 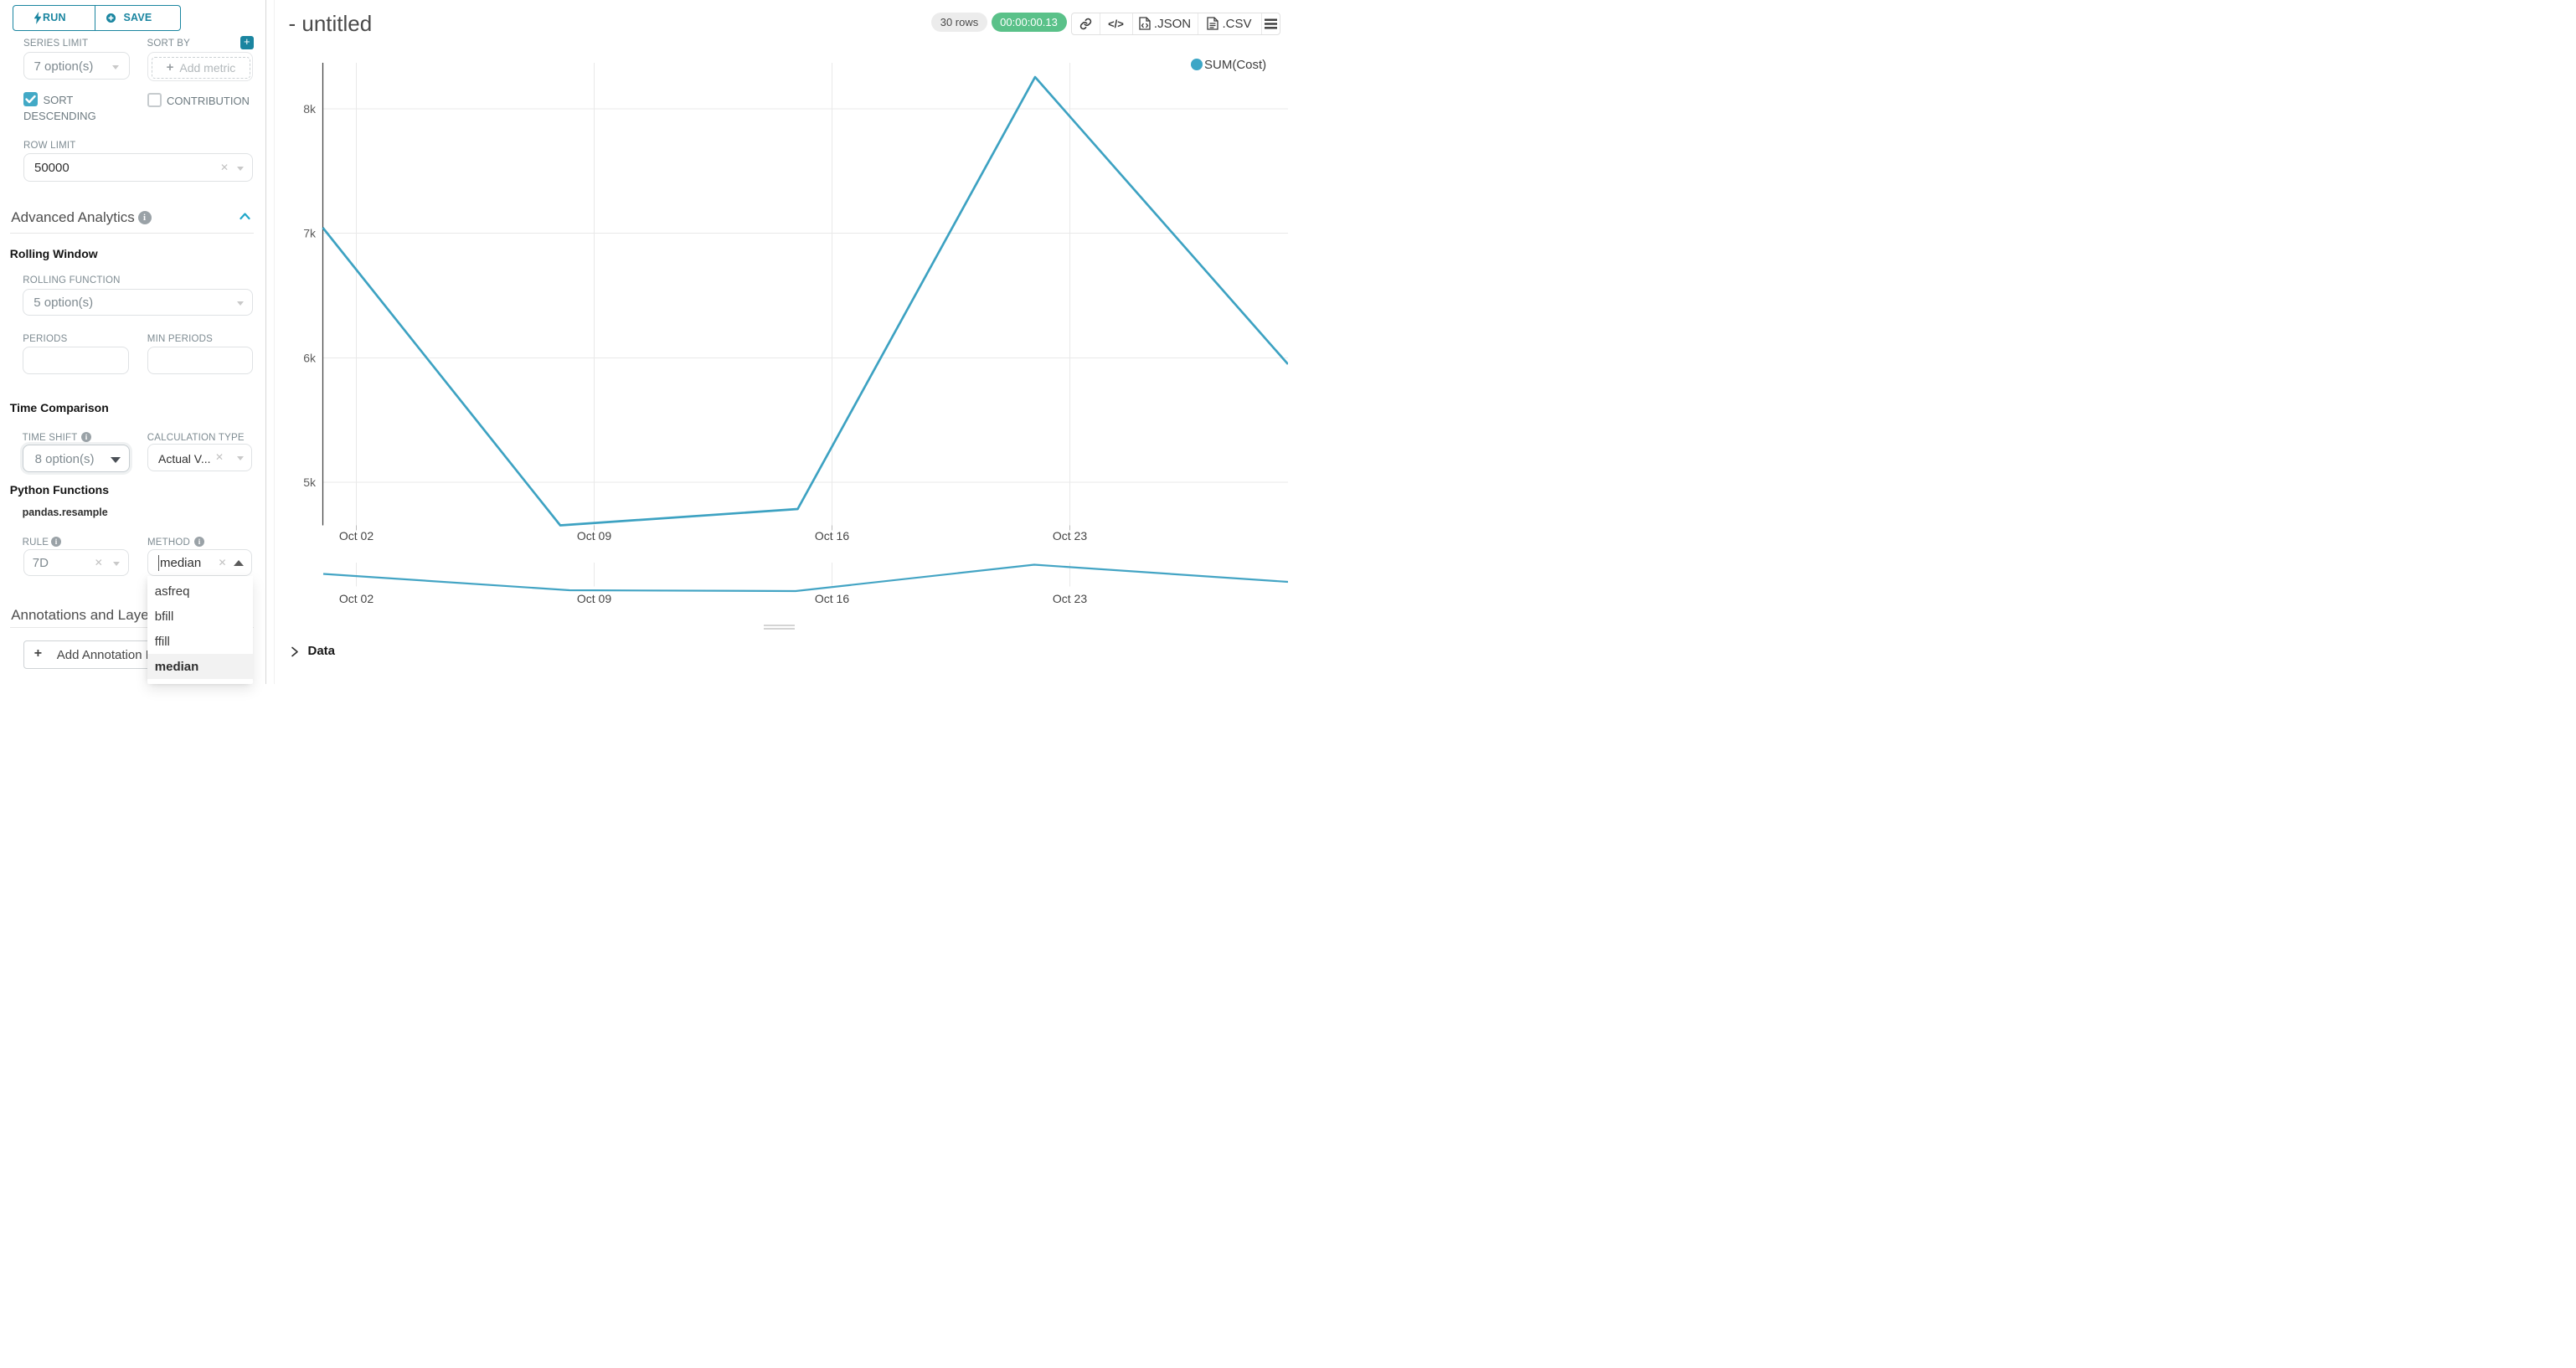 I want to click on svg-text: SUM(Cost), so click(x=1235, y=65).